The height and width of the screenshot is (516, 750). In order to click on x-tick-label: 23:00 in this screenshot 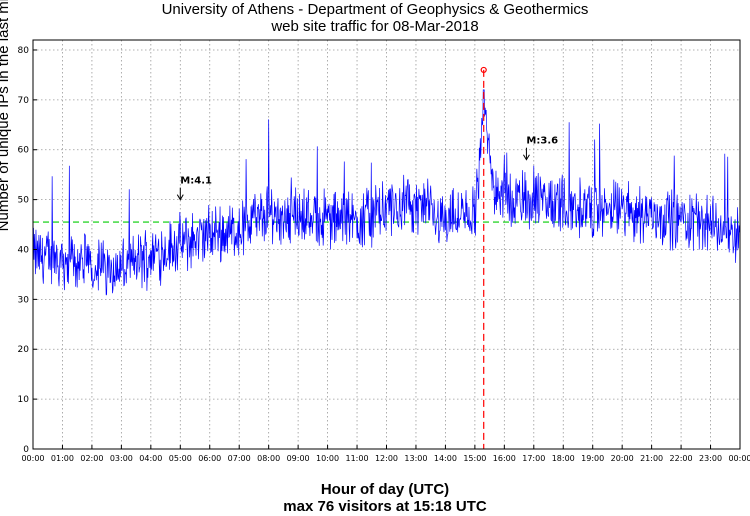, I will do `click(710, 458)`.